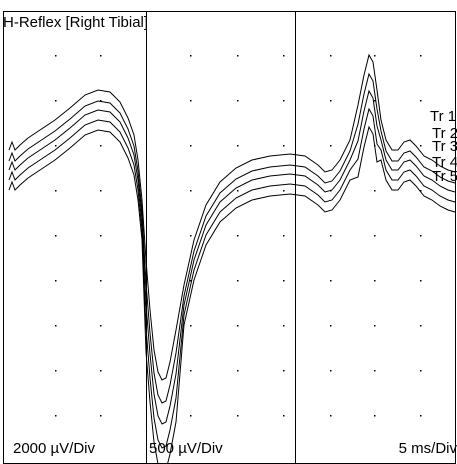 This screenshot has width=457, height=464. Describe the element at coordinates (443, 116) in the screenshot. I see `trace-label-1: Tr 1` at that location.